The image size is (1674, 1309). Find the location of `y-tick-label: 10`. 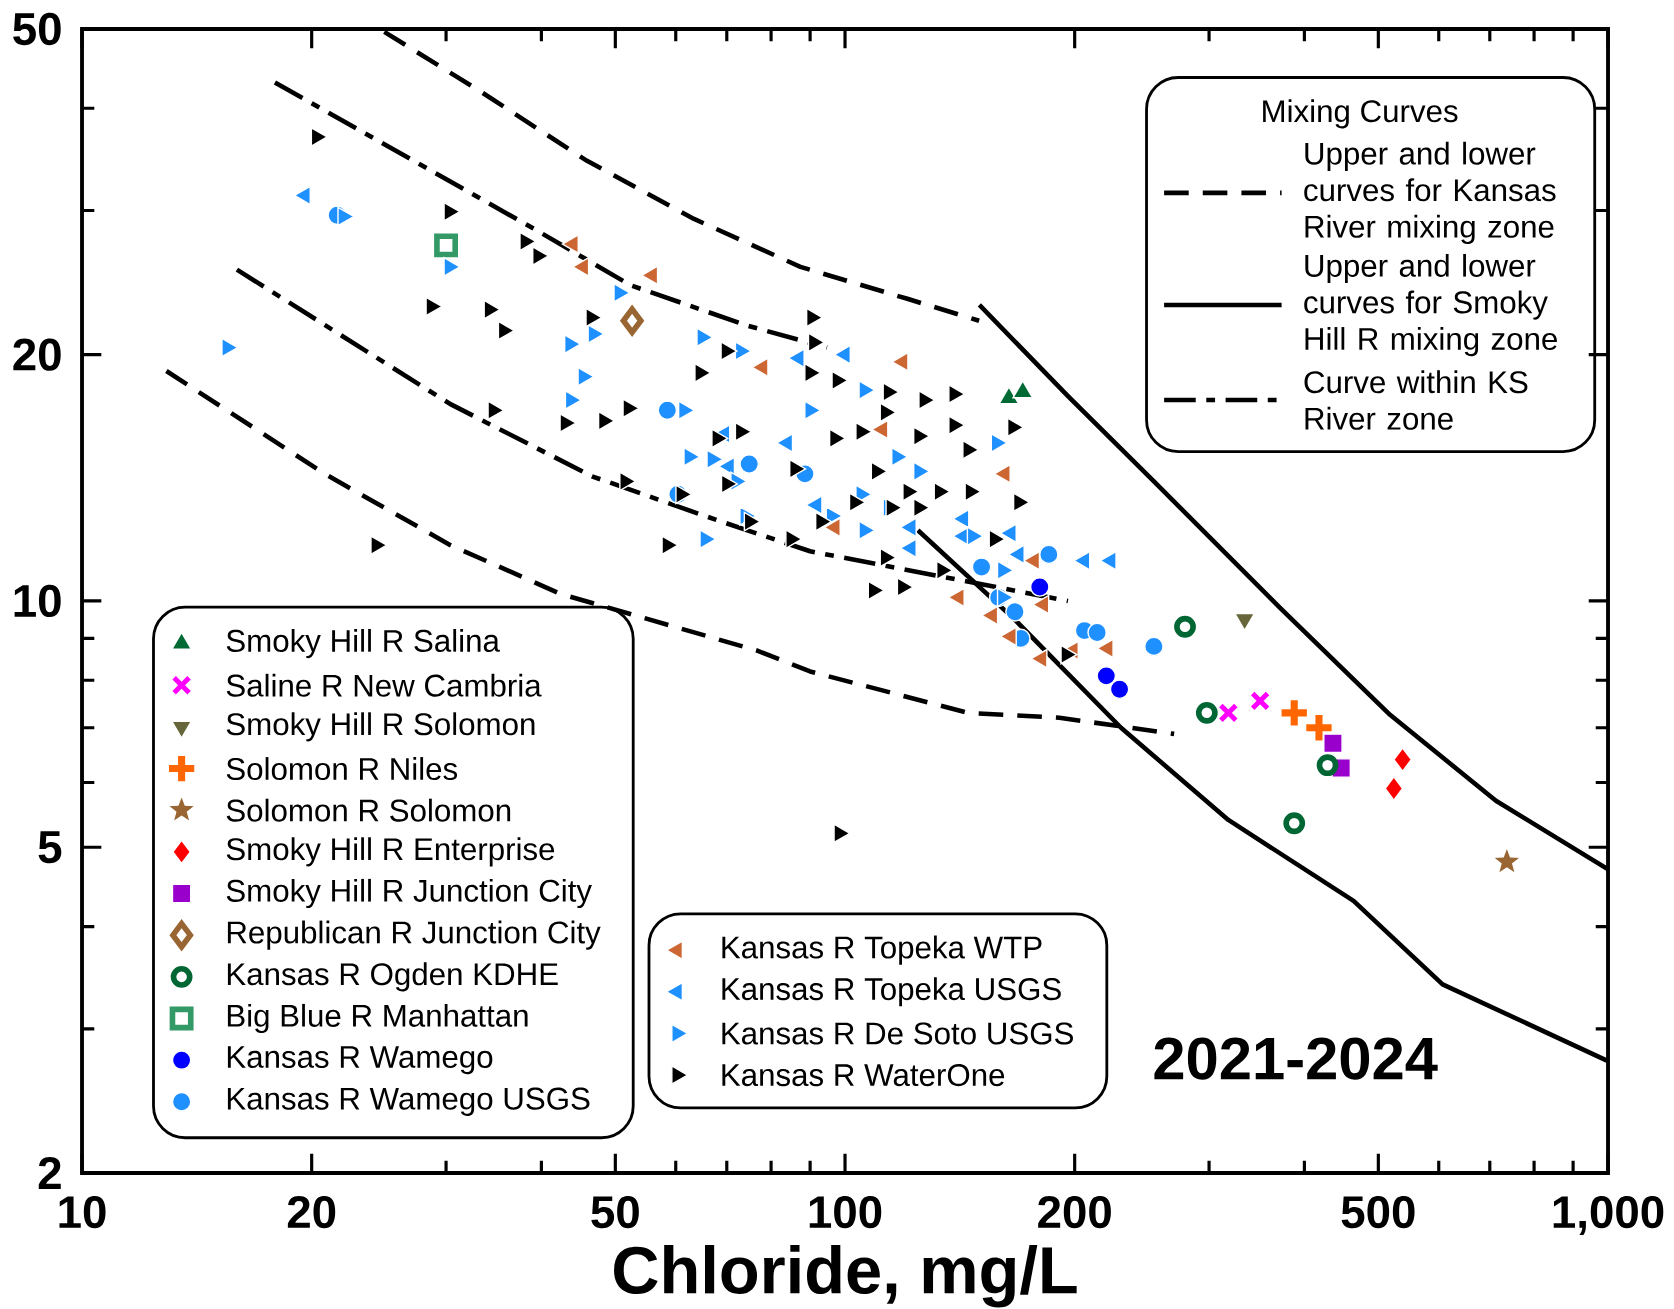

y-tick-label: 10 is located at coordinates (37, 601).